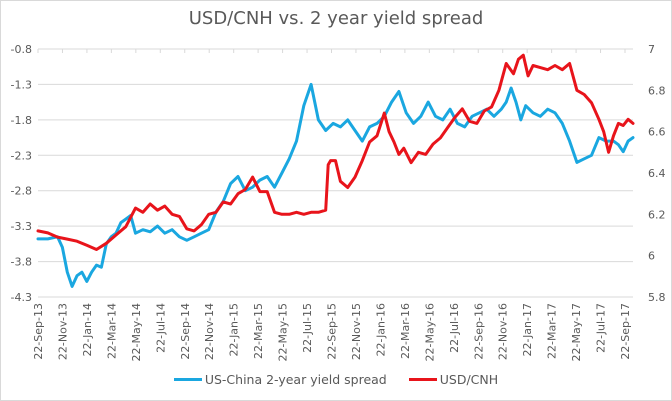 Image resolution: width=672 pixels, height=401 pixels. I want to click on y-left-tick-label: -1.8, so click(21, 120).